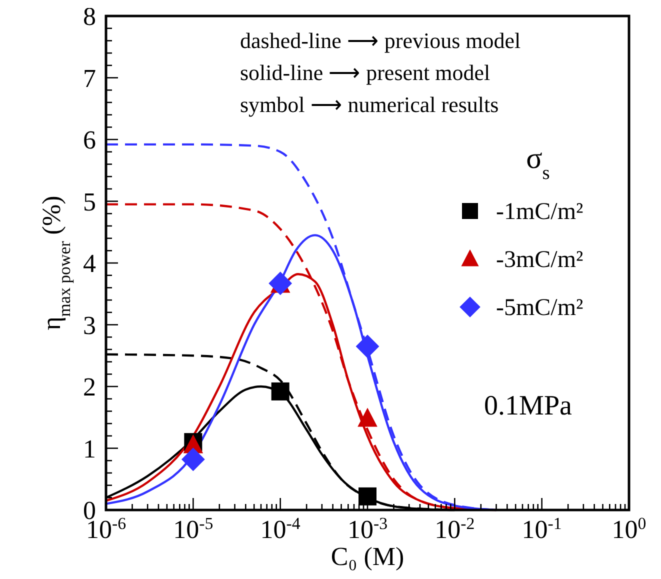 This screenshot has height=579, width=661. I want to click on x-tick-label: 10$^{-1}$, so click(542, 529).